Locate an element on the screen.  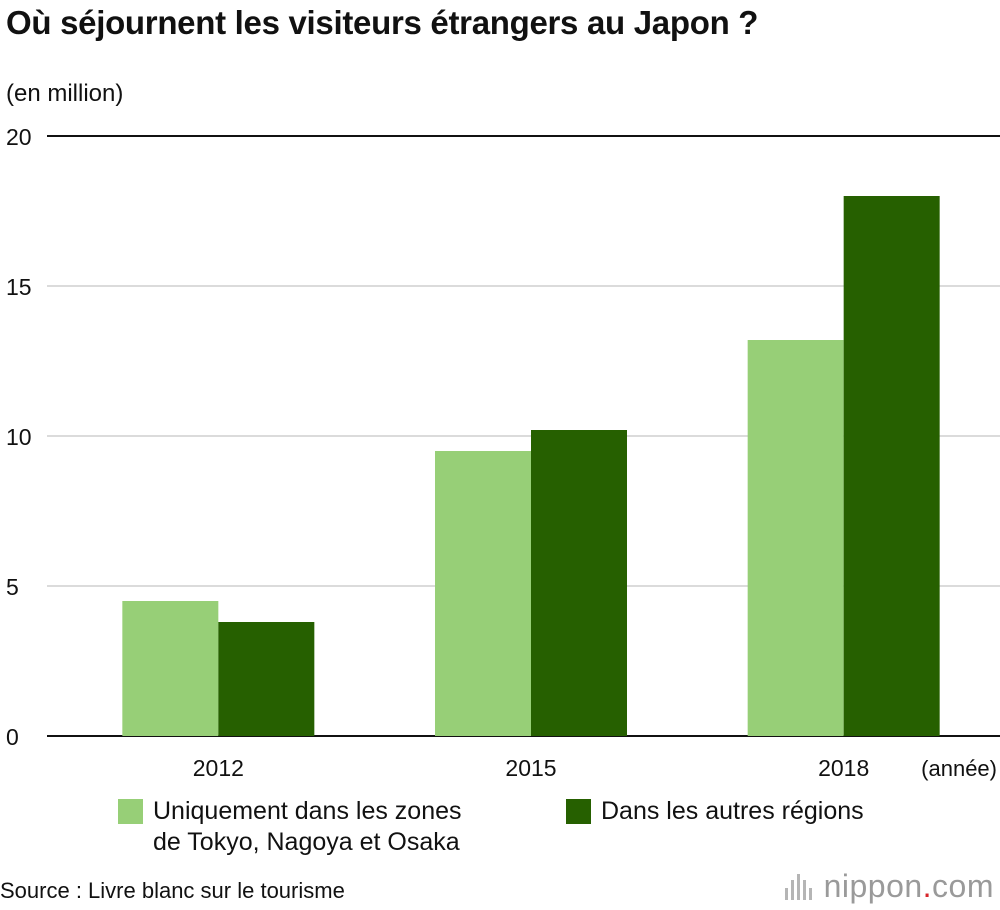
logo-name: nippon is located at coordinates (873, 886).